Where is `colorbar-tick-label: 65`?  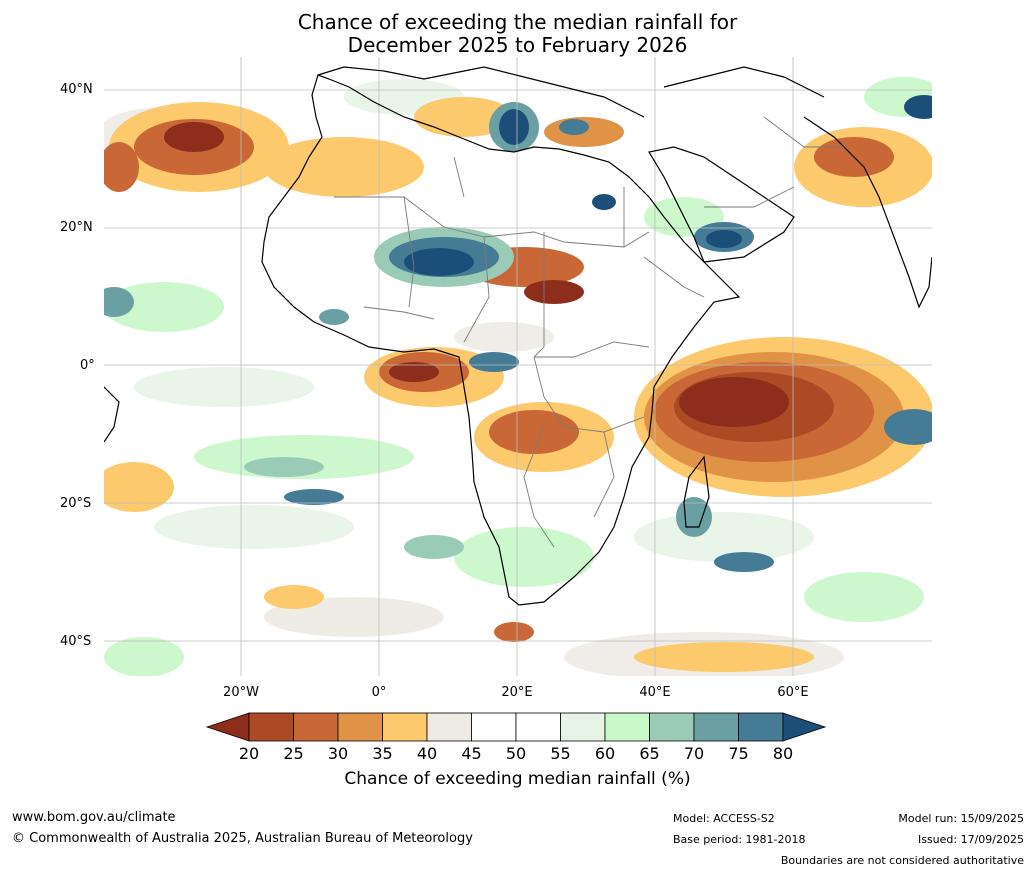
colorbar-tick-label: 65 is located at coordinates (649, 753).